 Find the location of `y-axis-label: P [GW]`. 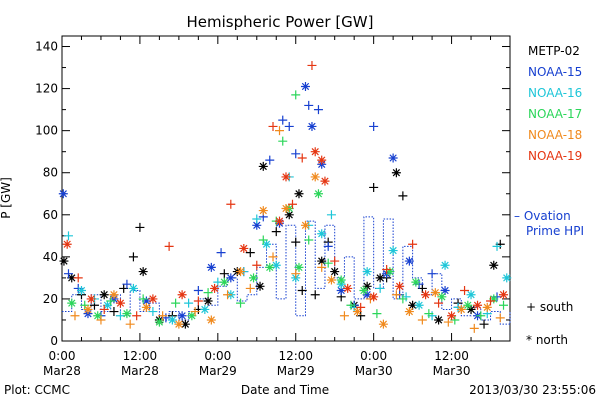

y-axis-label: P [GW] is located at coordinates (6, 198).